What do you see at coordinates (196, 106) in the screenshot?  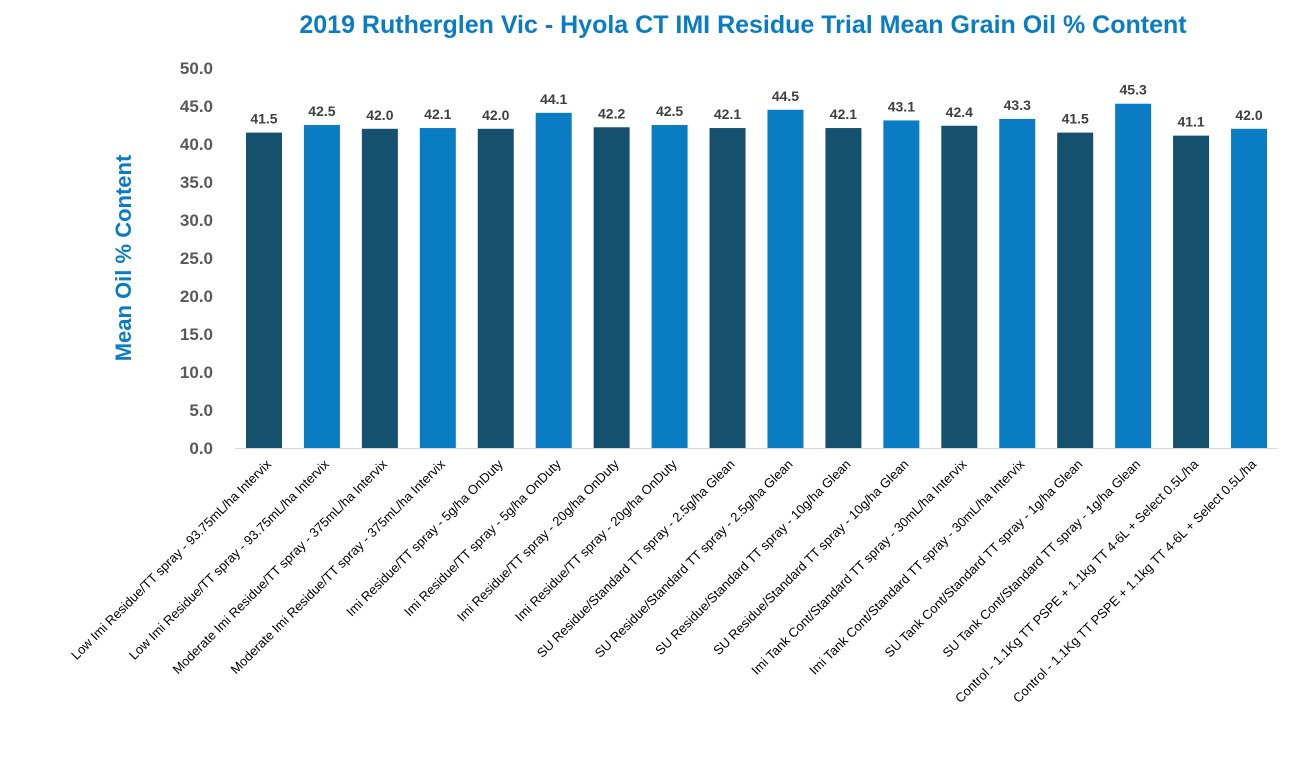 I see `y-tick-label: 45.0` at bounding box center [196, 106].